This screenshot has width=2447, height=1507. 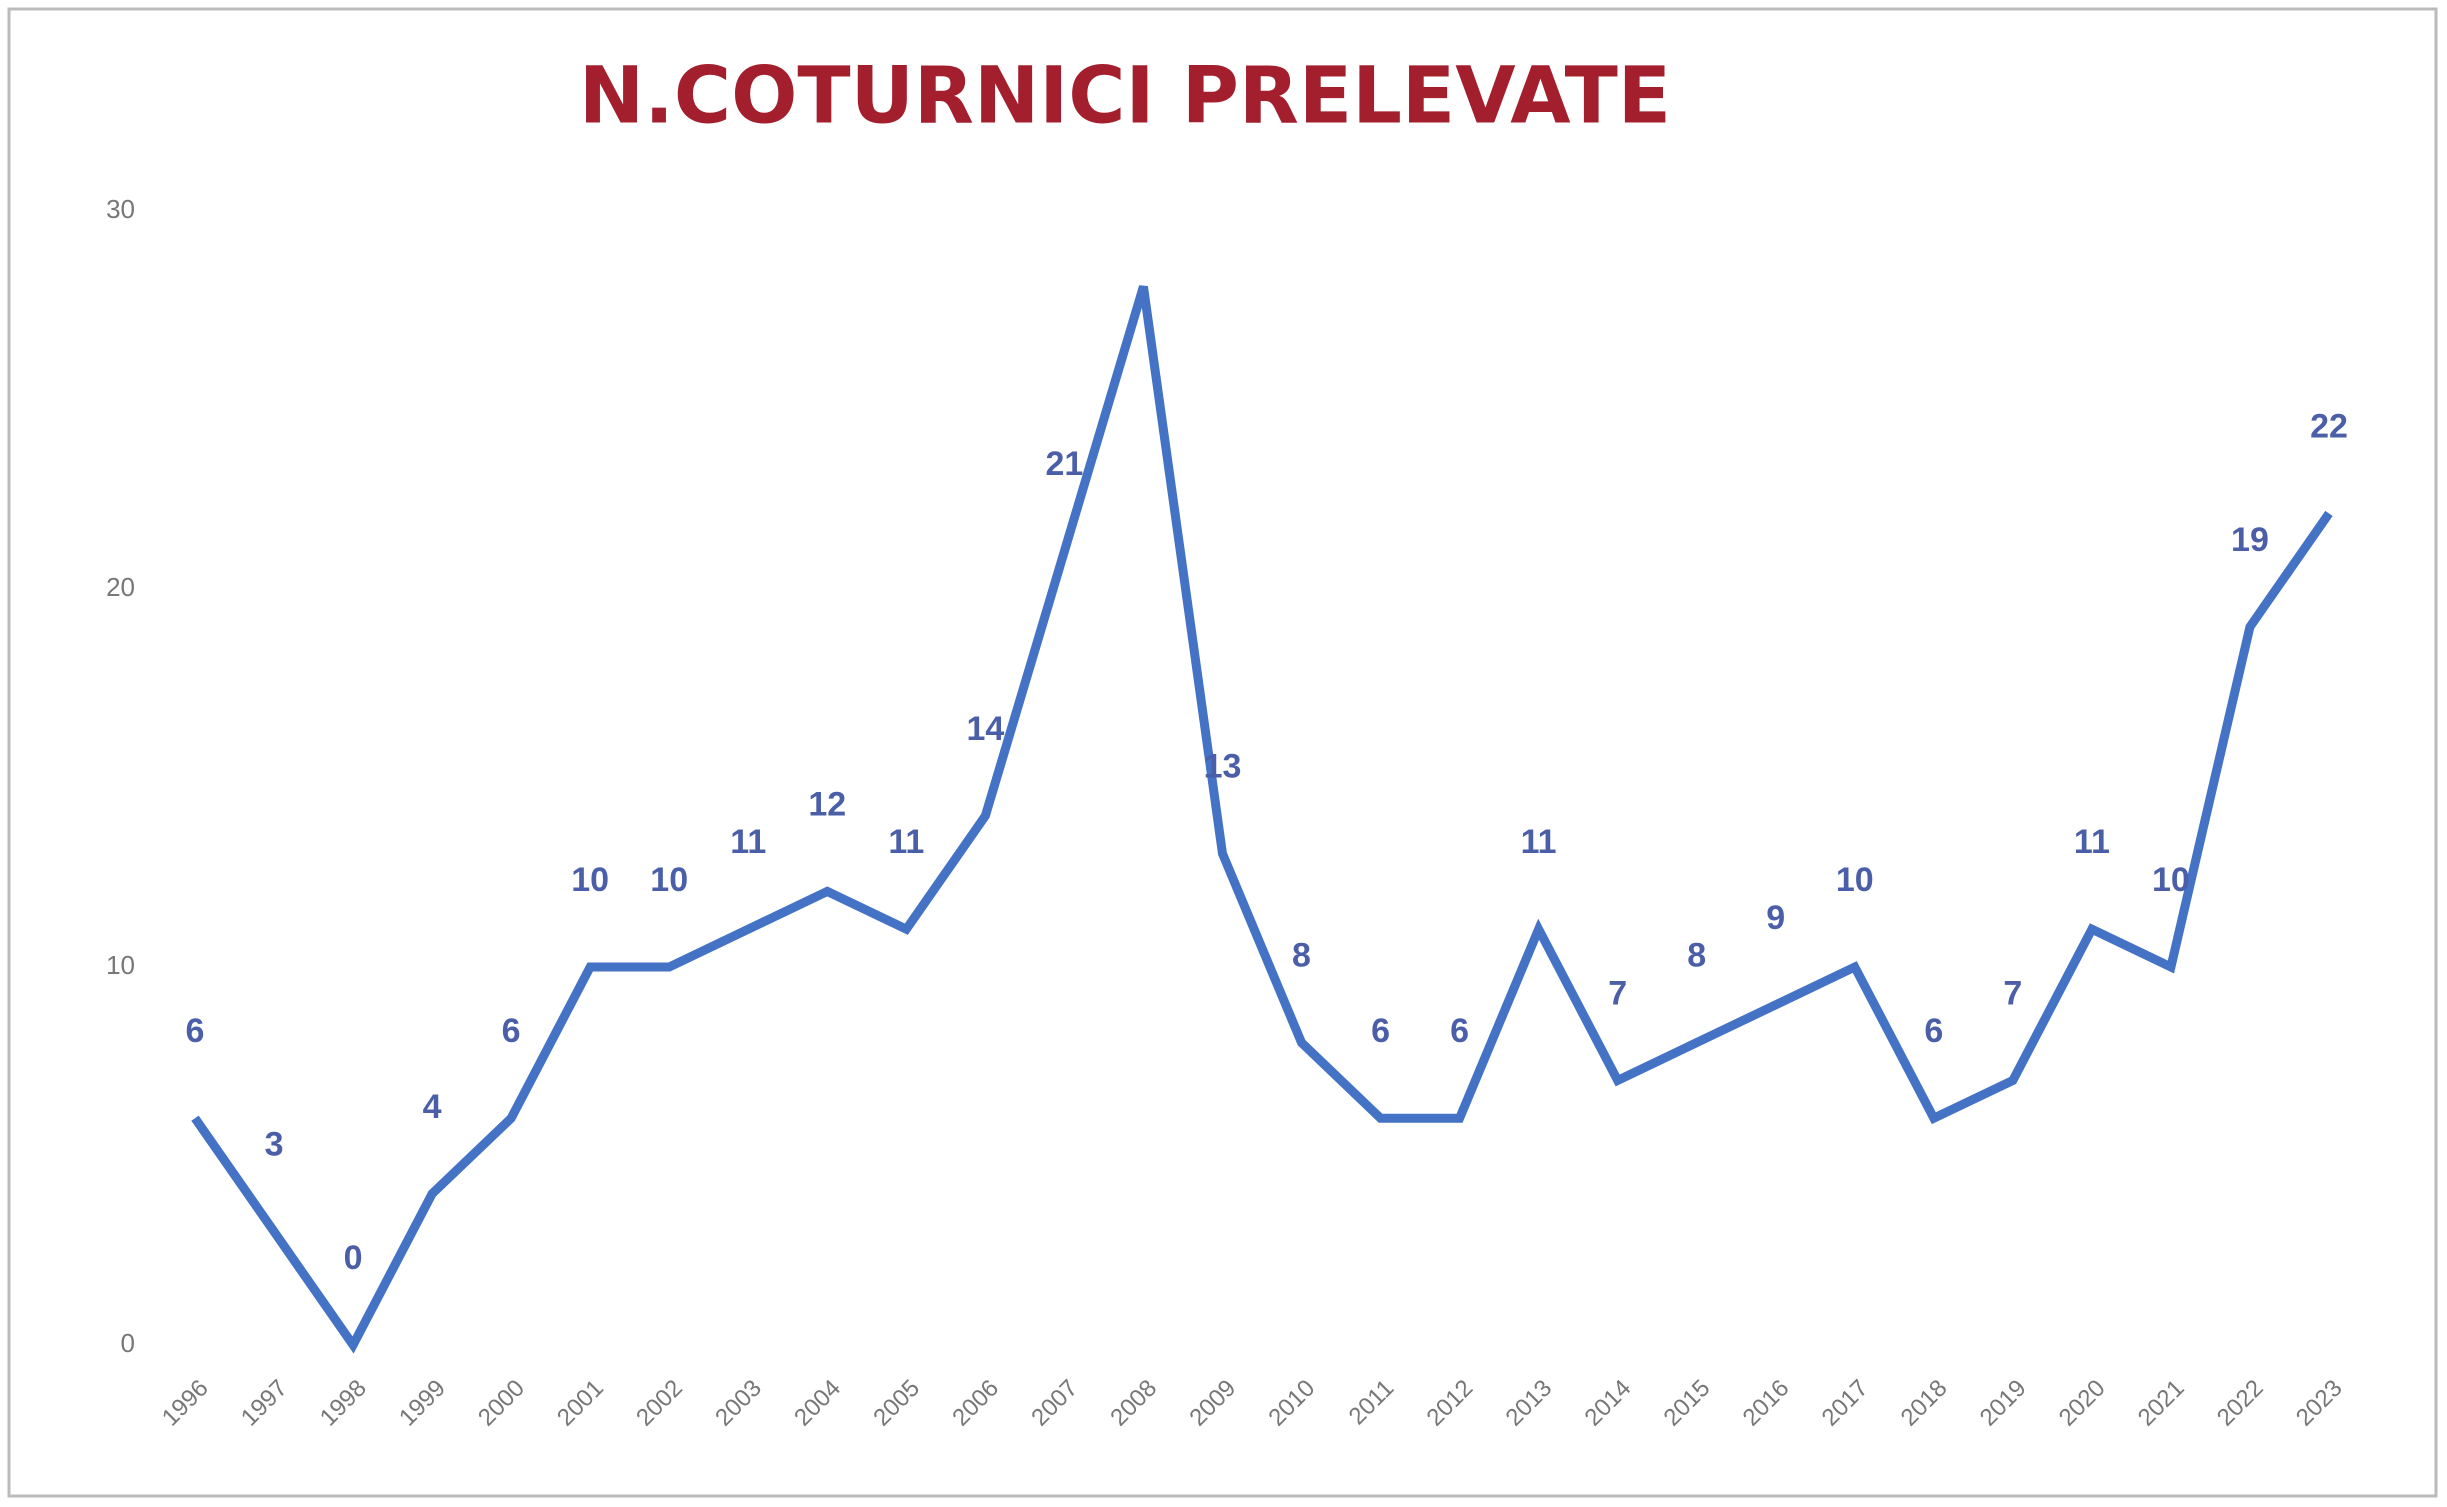 I want to click on x-tick-label: 2000, so click(x=501, y=1403).